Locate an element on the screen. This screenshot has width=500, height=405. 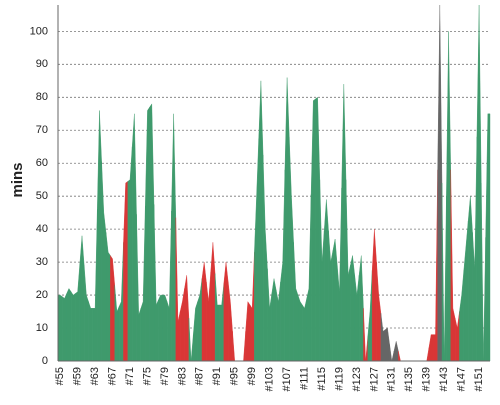
x-tick-label: #103 is located at coordinates (270, 379).